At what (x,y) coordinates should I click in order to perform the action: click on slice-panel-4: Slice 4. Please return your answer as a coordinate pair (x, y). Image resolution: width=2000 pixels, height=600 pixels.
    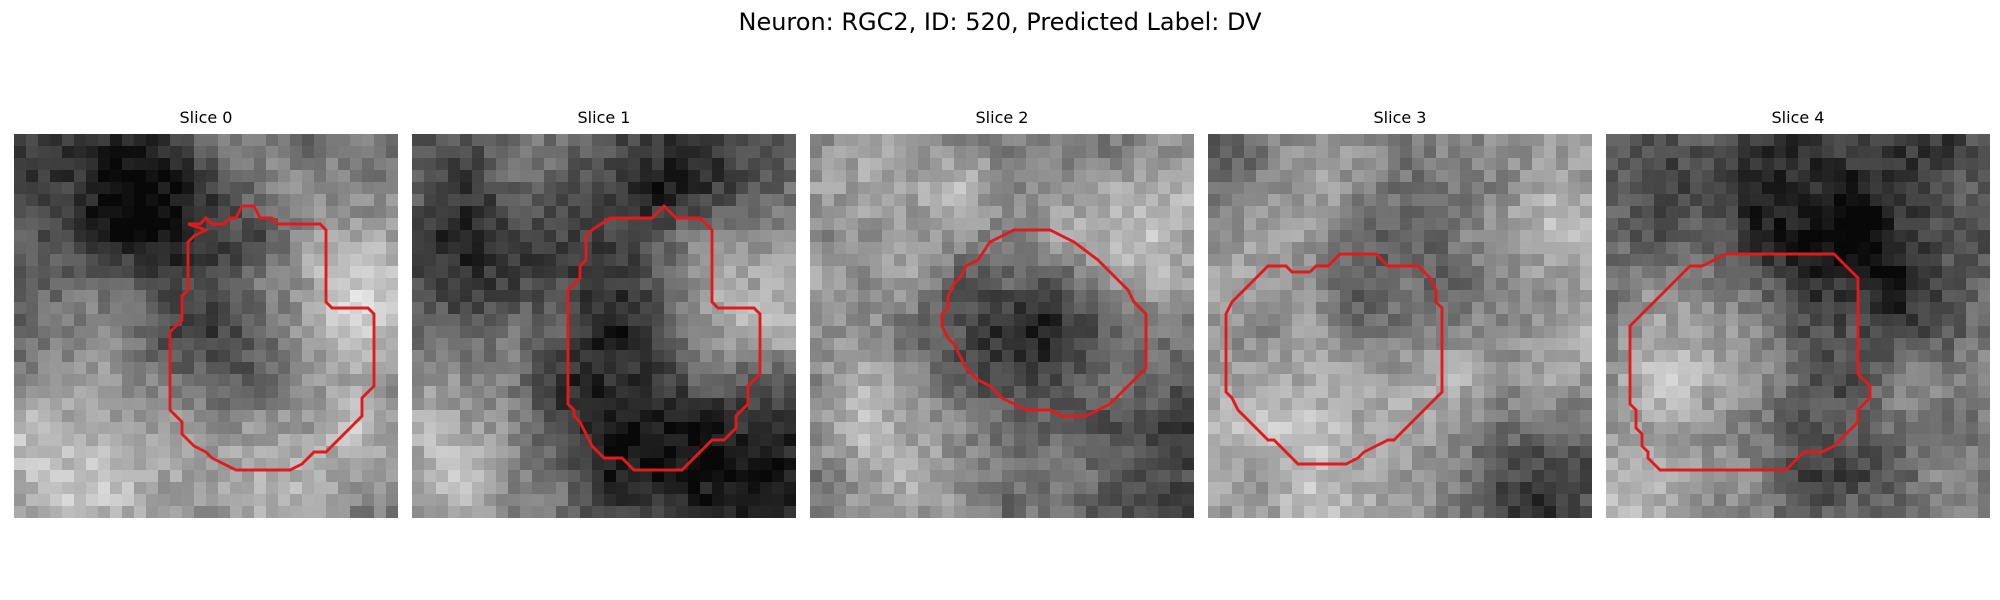
    Looking at the image, I should click on (1798, 314).